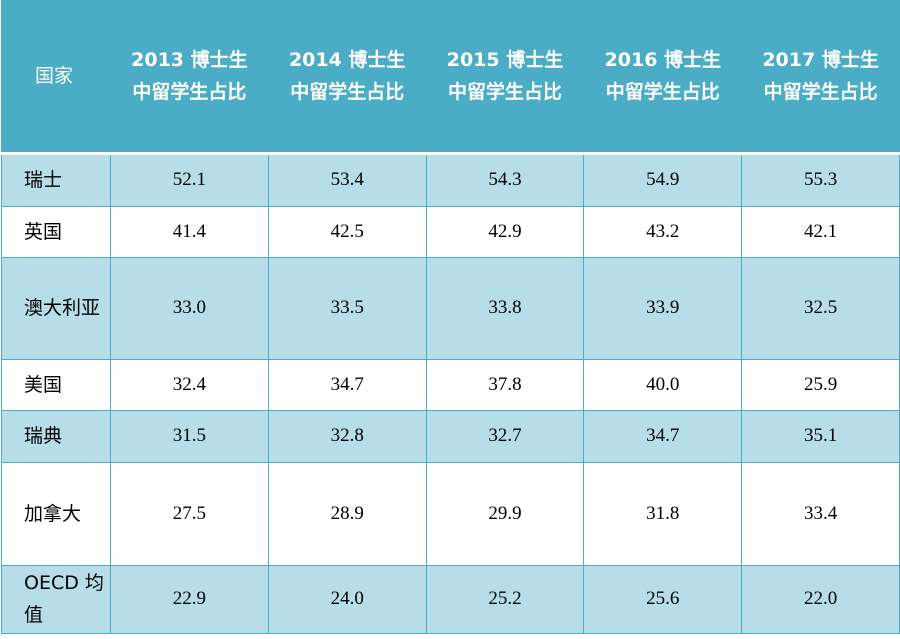 This screenshot has height=639, width=900. Describe the element at coordinates (189, 384) in the screenshot. I see `value-cell: 32.4` at that location.